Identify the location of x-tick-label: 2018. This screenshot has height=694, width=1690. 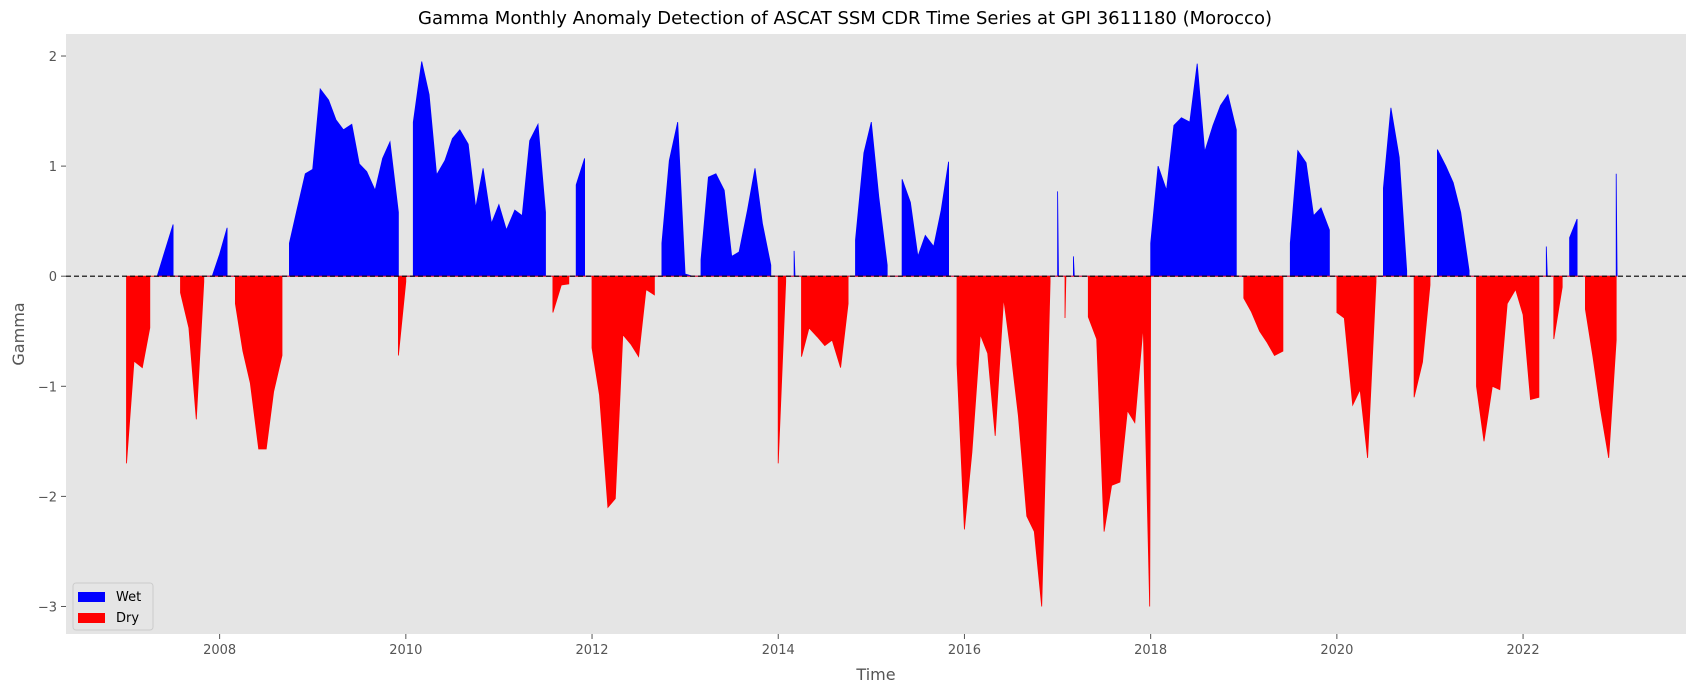
(1150, 650).